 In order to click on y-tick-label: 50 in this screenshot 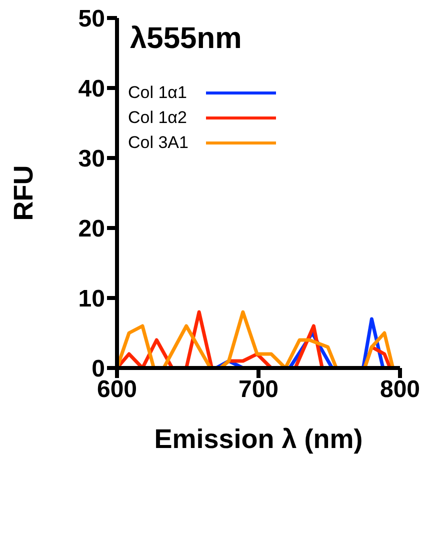, I will do `click(91, 19)`.